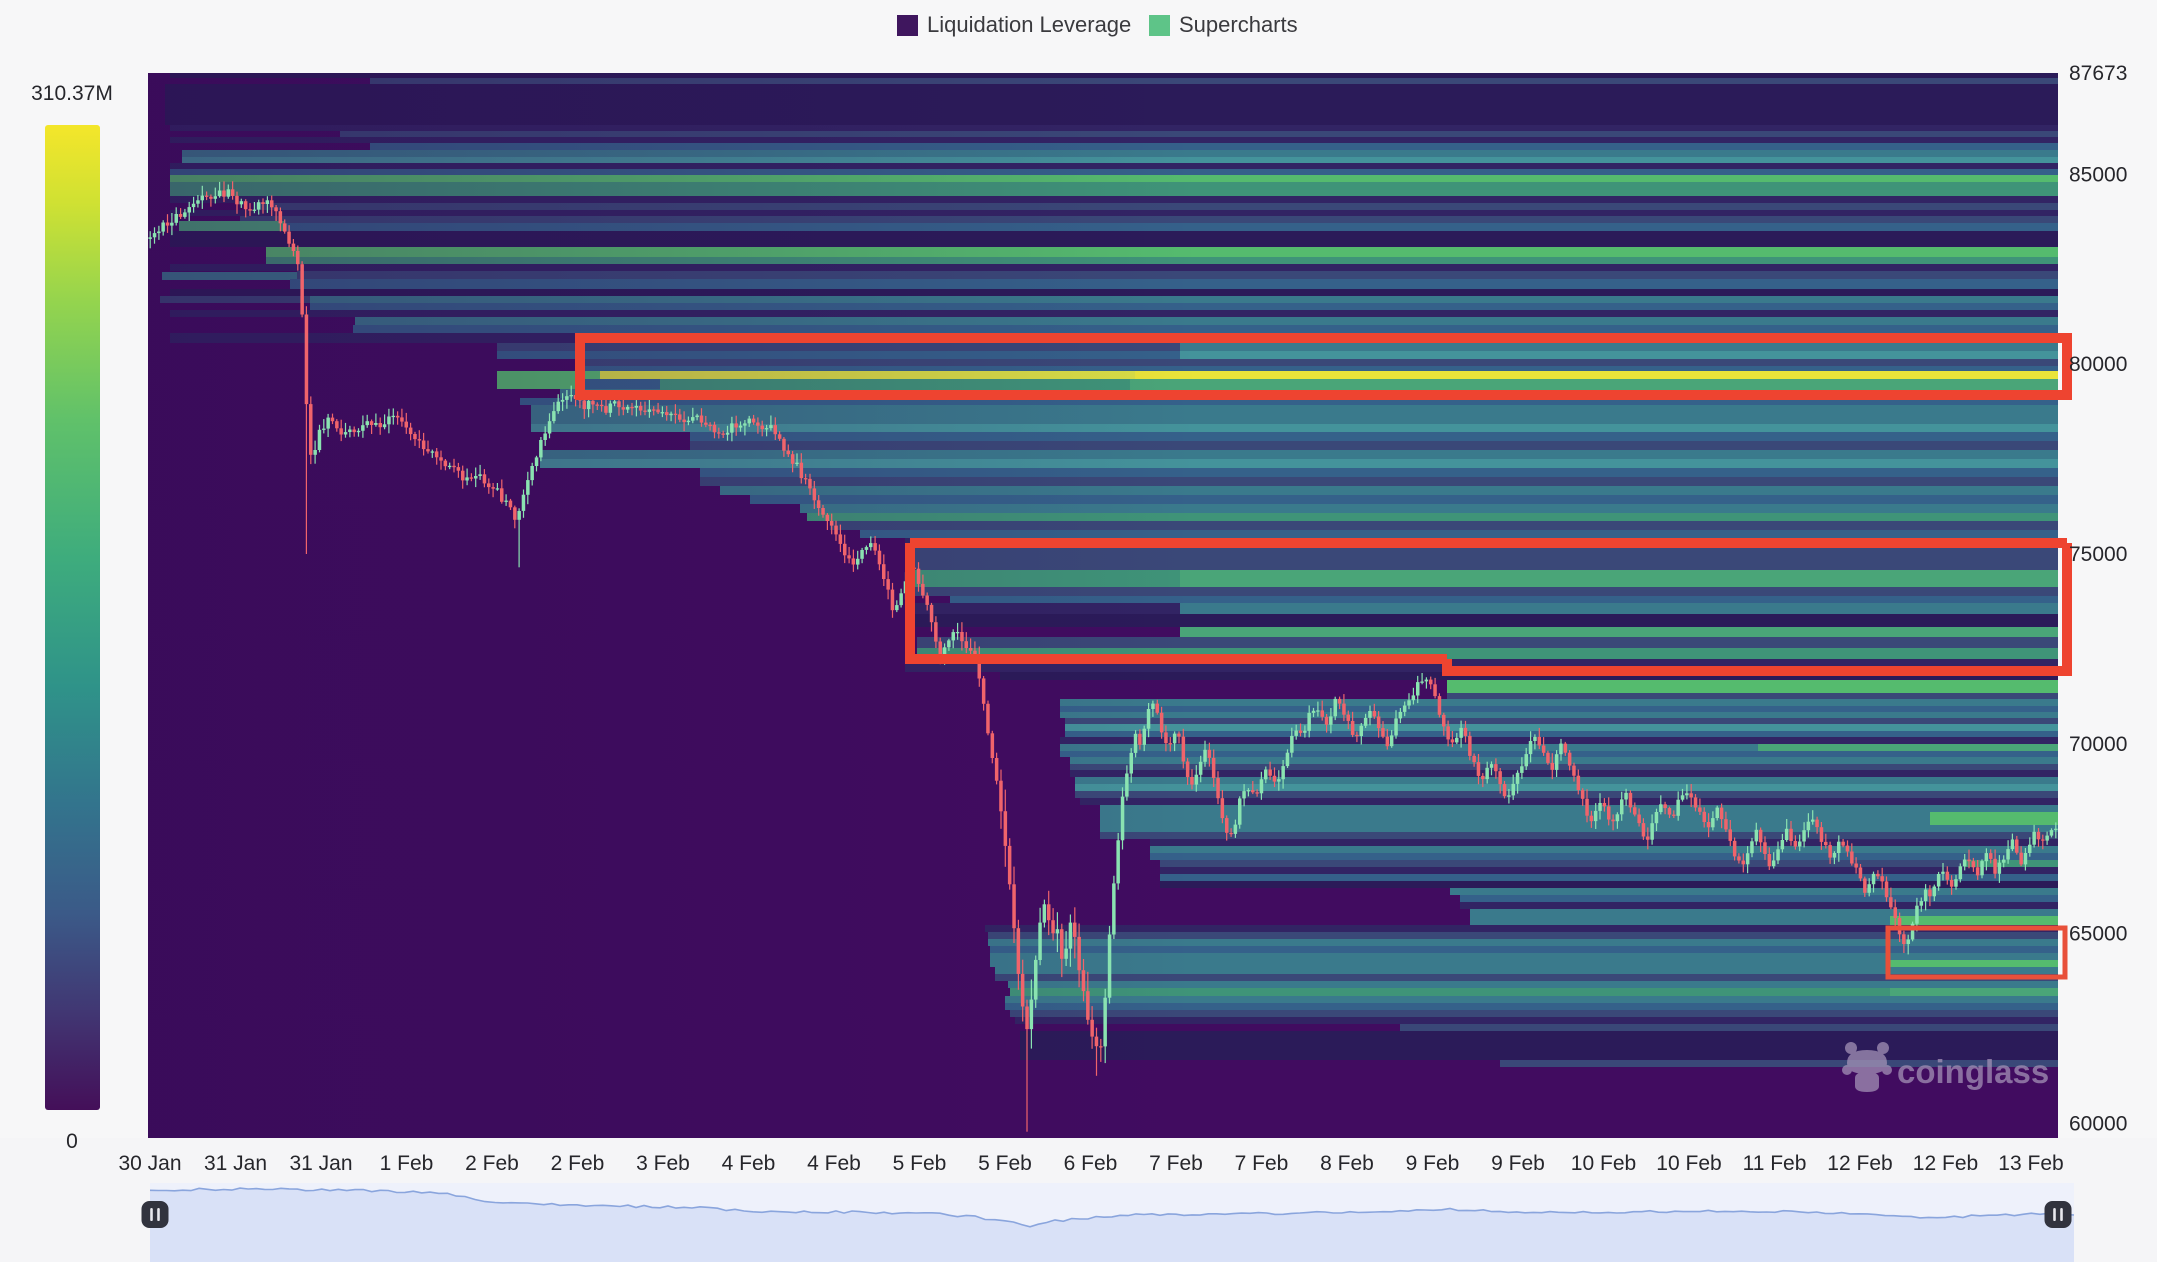  I want to click on svg-text: Supercharts, so click(1238, 24).